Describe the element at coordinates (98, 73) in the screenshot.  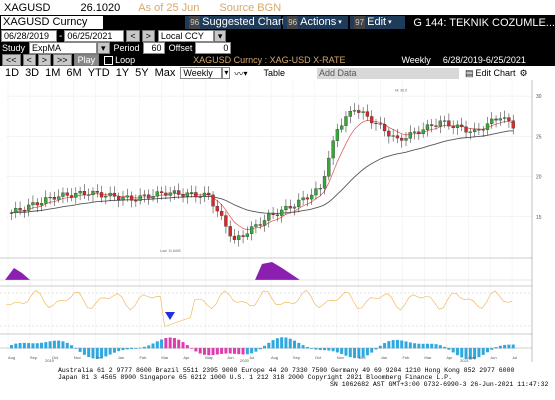
I see `tab-ytd: YTD` at that location.